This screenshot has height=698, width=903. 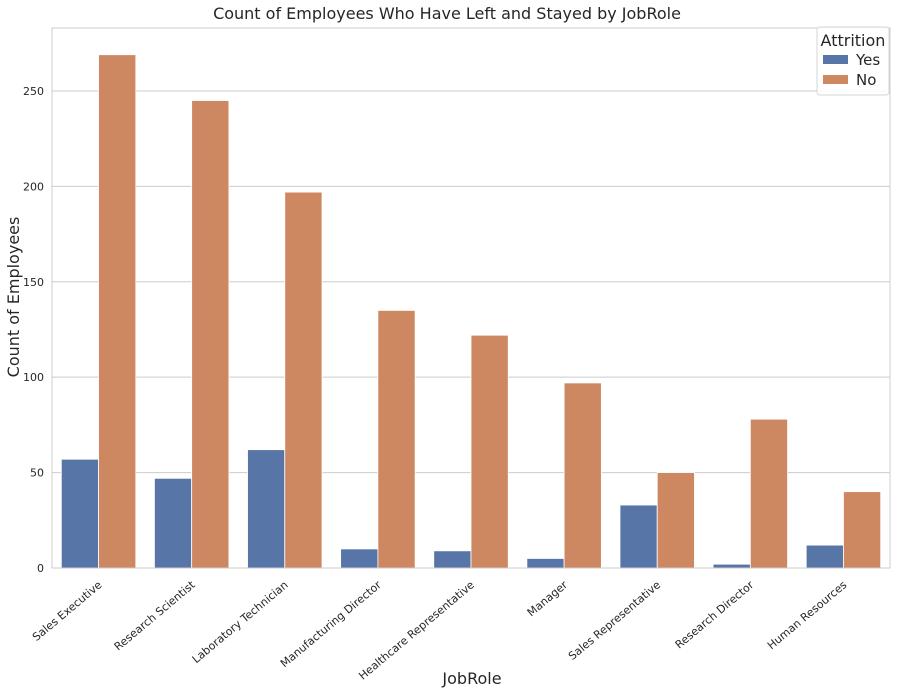 What do you see at coordinates (548, 598) in the screenshot?
I see `x-tick-label: Manager` at bounding box center [548, 598].